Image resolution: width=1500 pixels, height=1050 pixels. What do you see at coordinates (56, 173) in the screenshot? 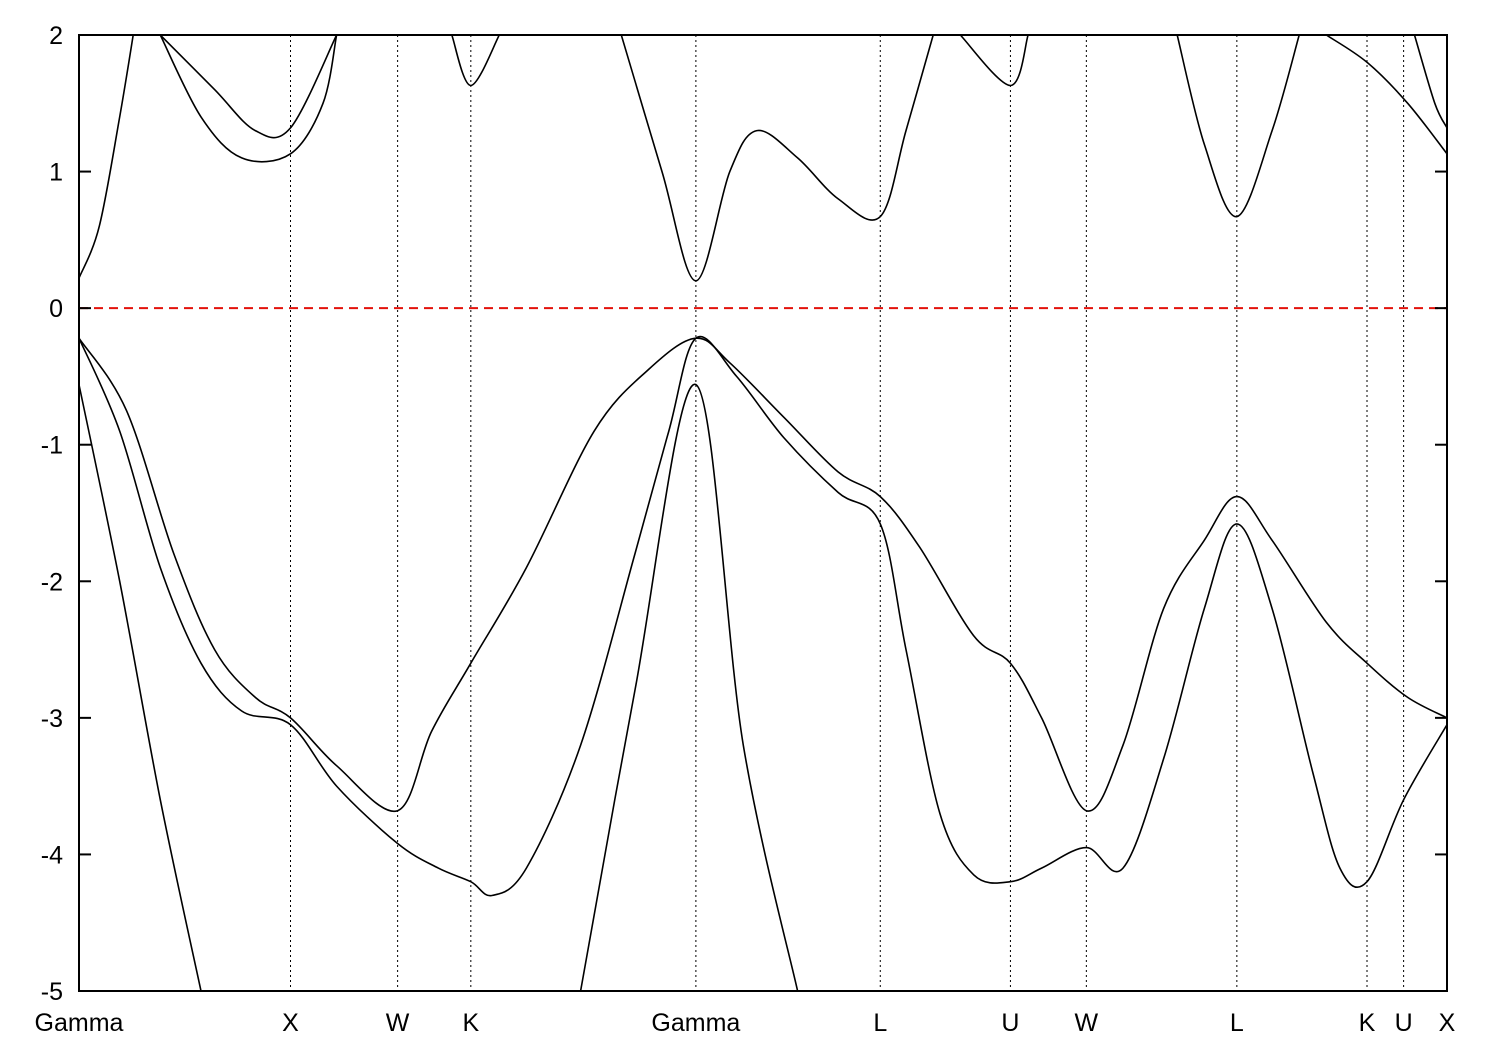
I see `y-tick-label: 1` at bounding box center [56, 173].